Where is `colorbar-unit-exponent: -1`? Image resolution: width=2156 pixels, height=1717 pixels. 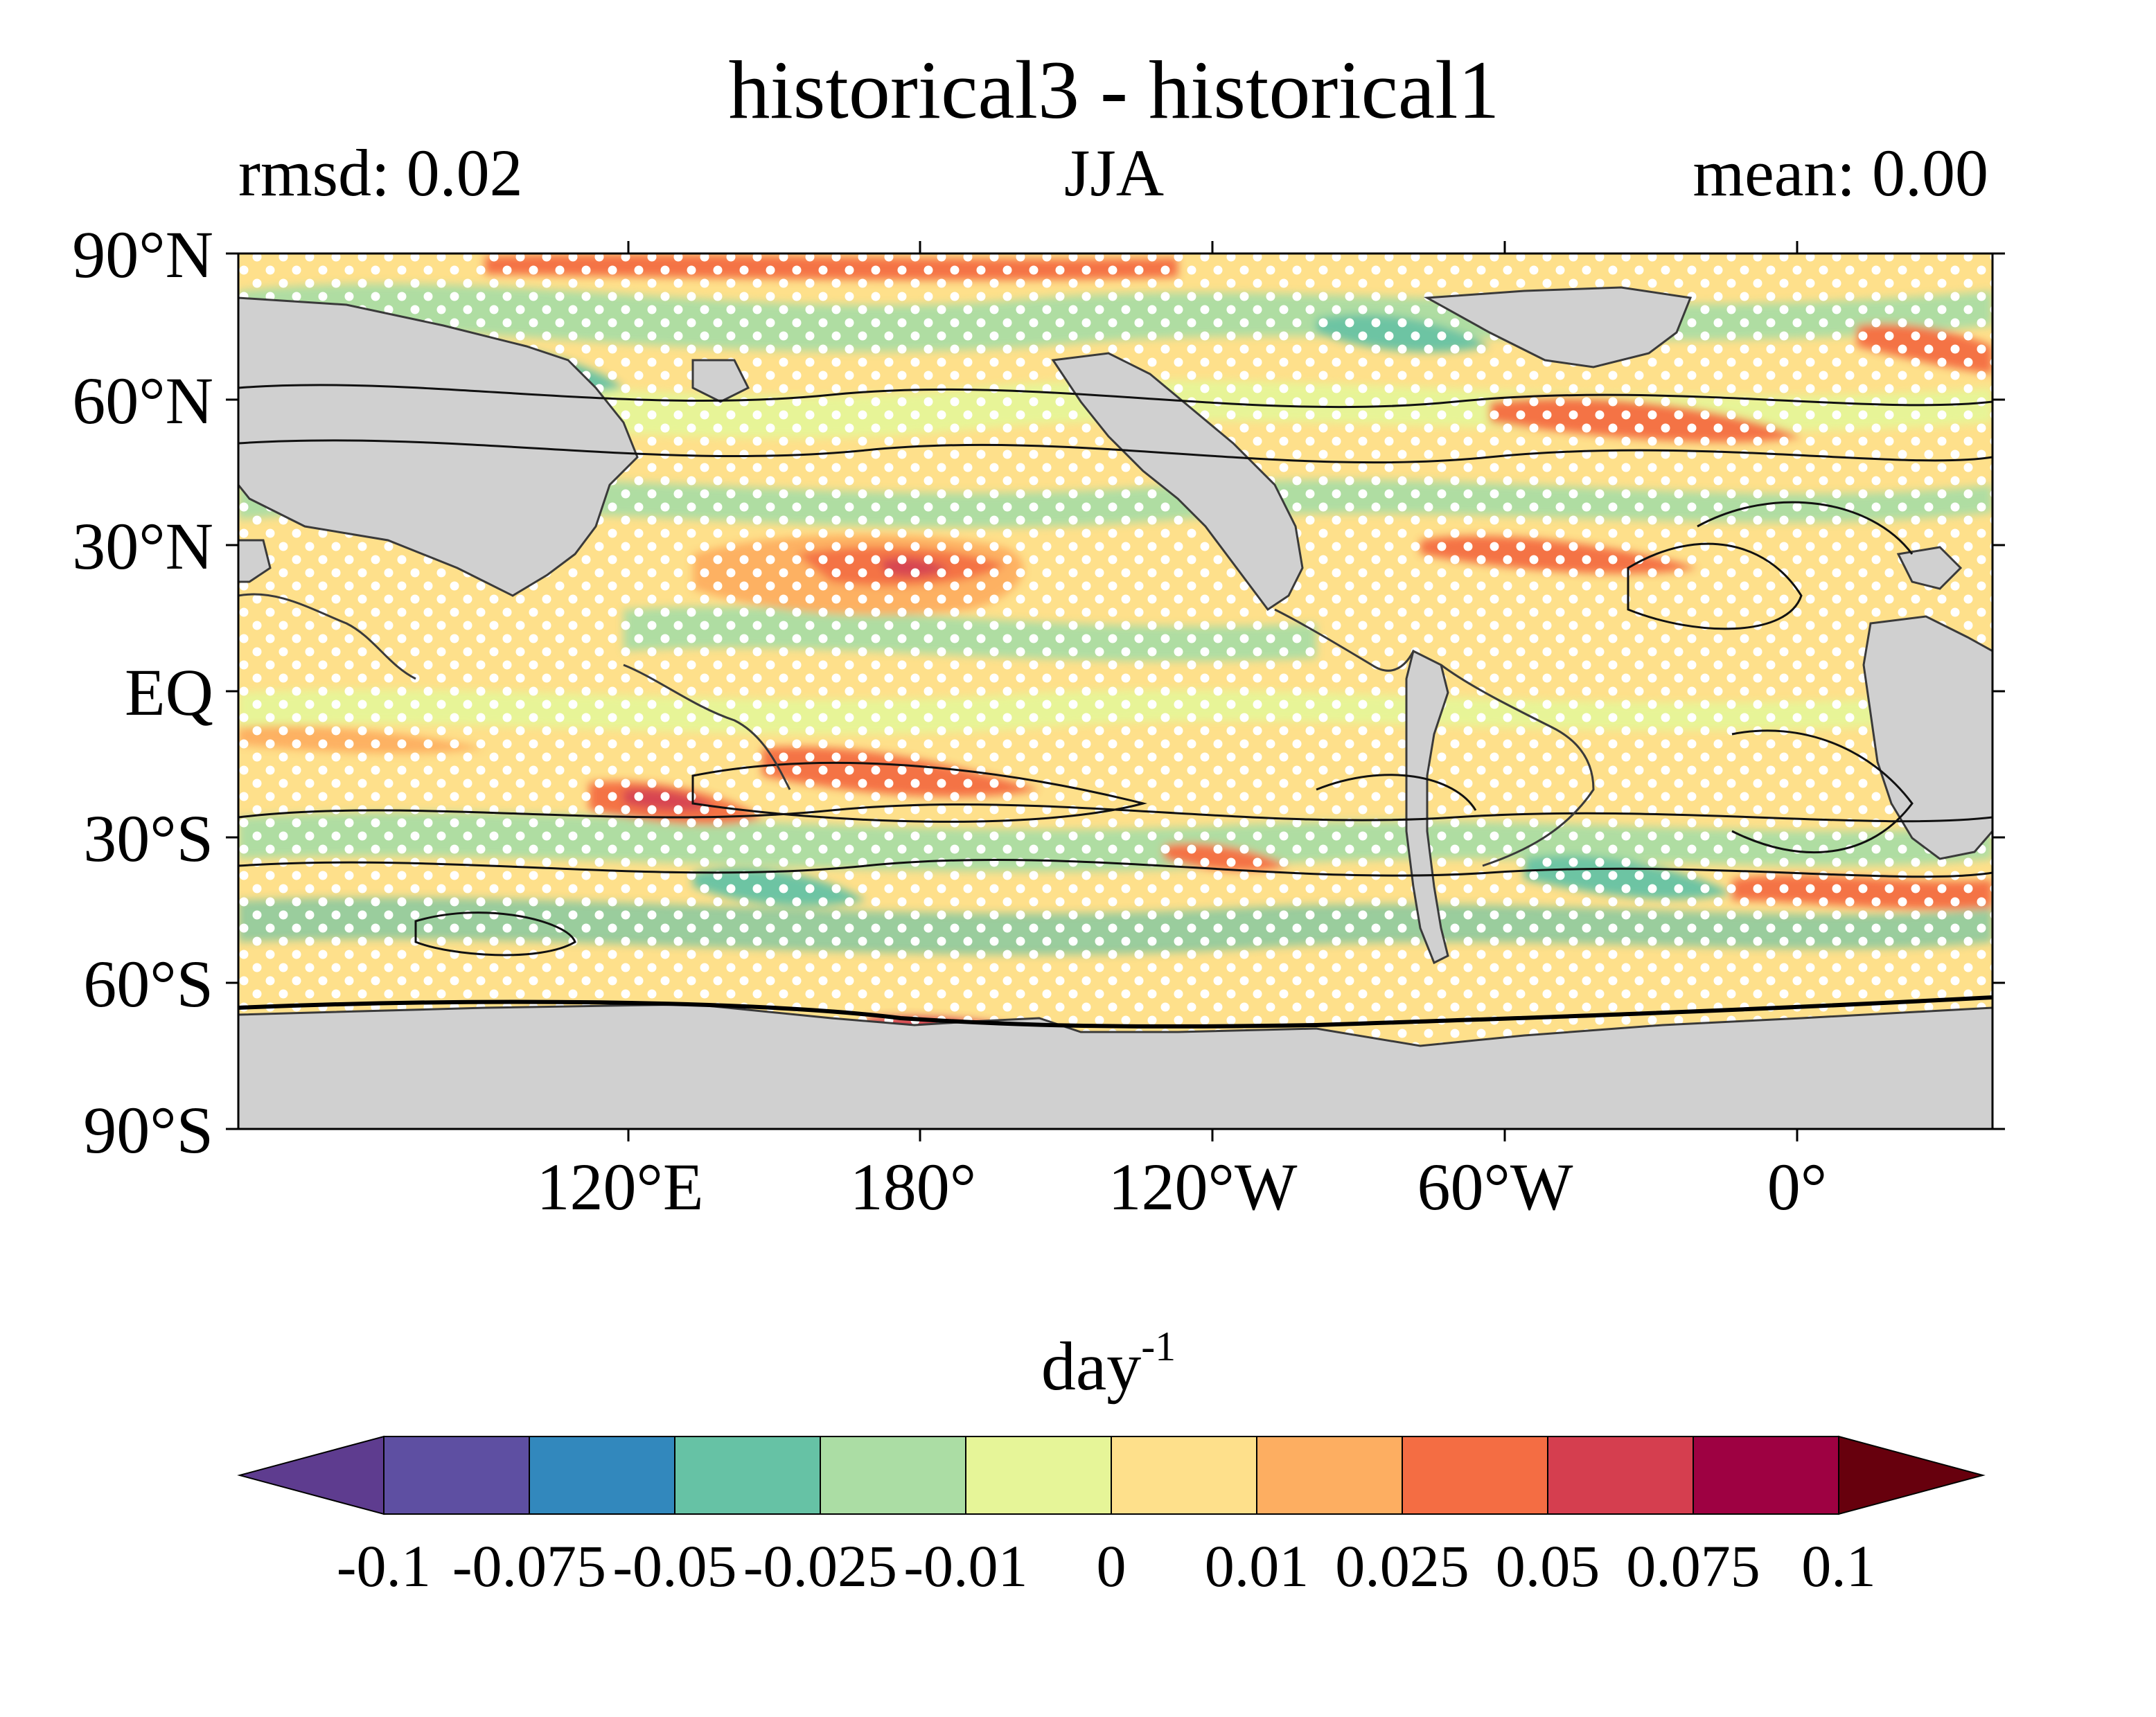
colorbar-unit-exponent: -1 is located at coordinates (1158, 1346).